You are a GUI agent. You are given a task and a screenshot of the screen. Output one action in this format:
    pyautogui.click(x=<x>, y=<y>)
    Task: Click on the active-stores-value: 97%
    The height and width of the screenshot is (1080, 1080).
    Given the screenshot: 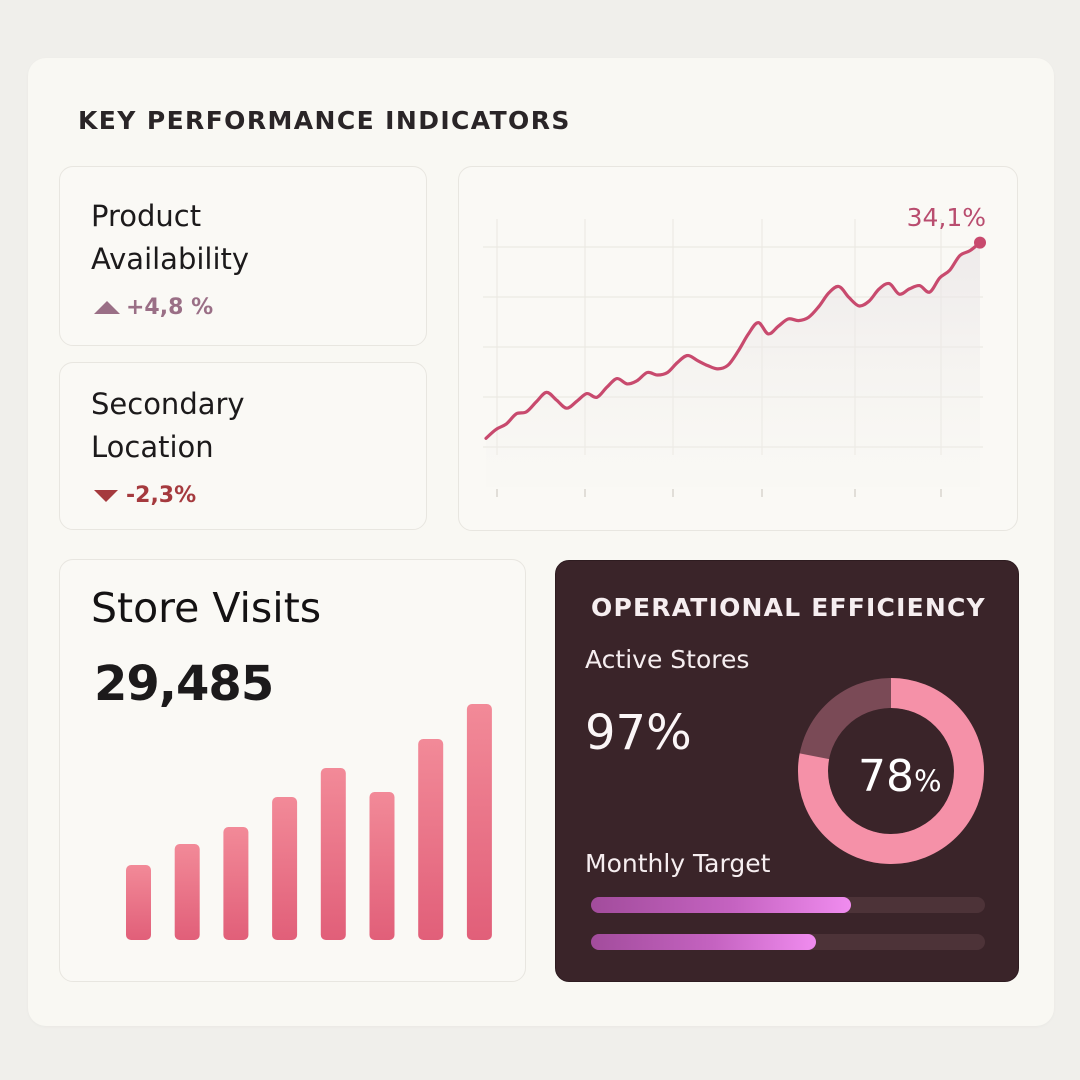 What is the action you would take?
    pyautogui.click(x=638, y=733)
    